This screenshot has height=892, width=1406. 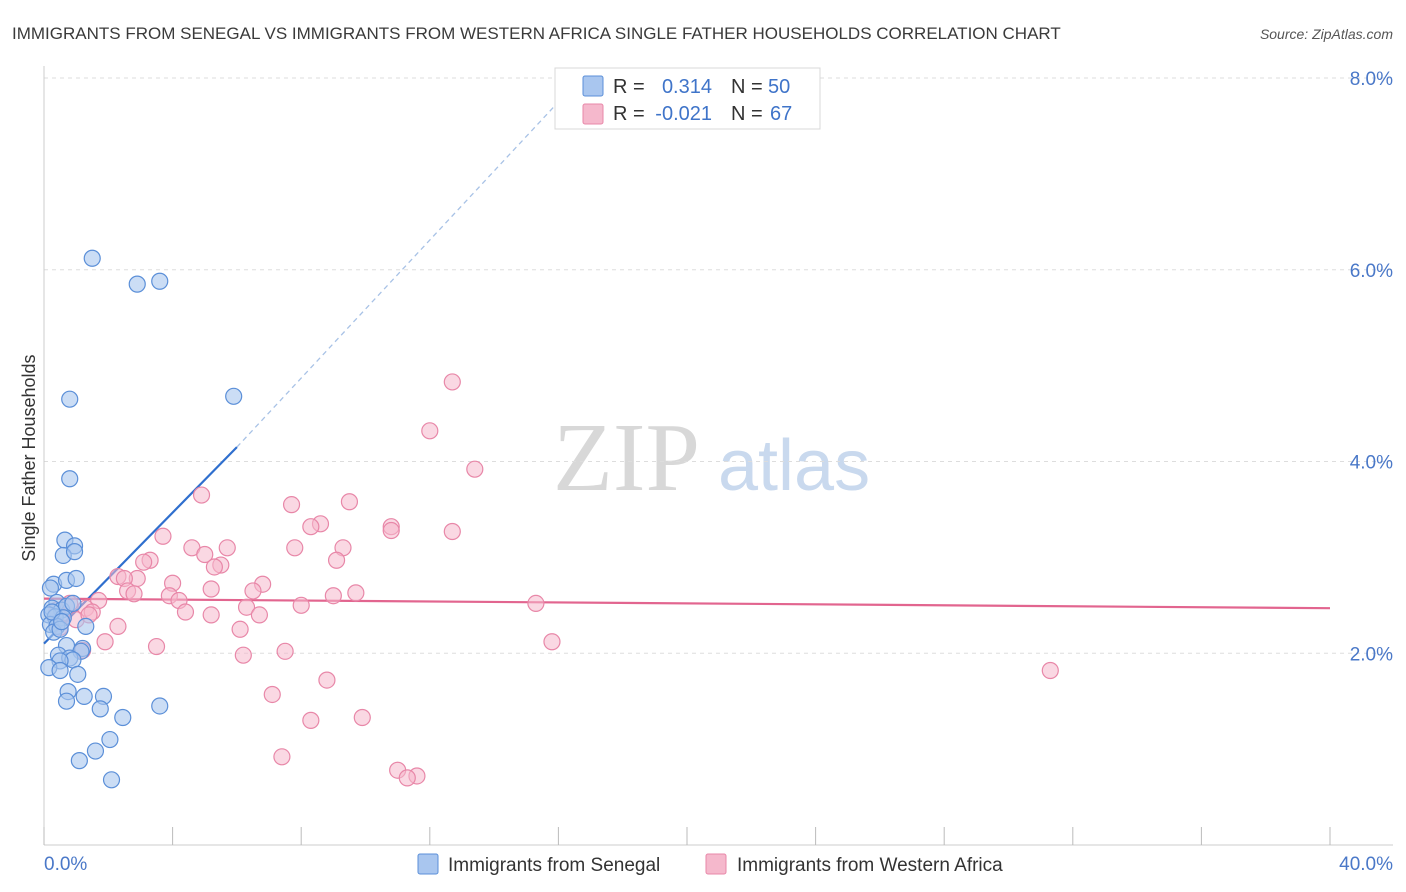 I want to click on x-tick-label-min: 0.0%, so click(x=65, y=864).